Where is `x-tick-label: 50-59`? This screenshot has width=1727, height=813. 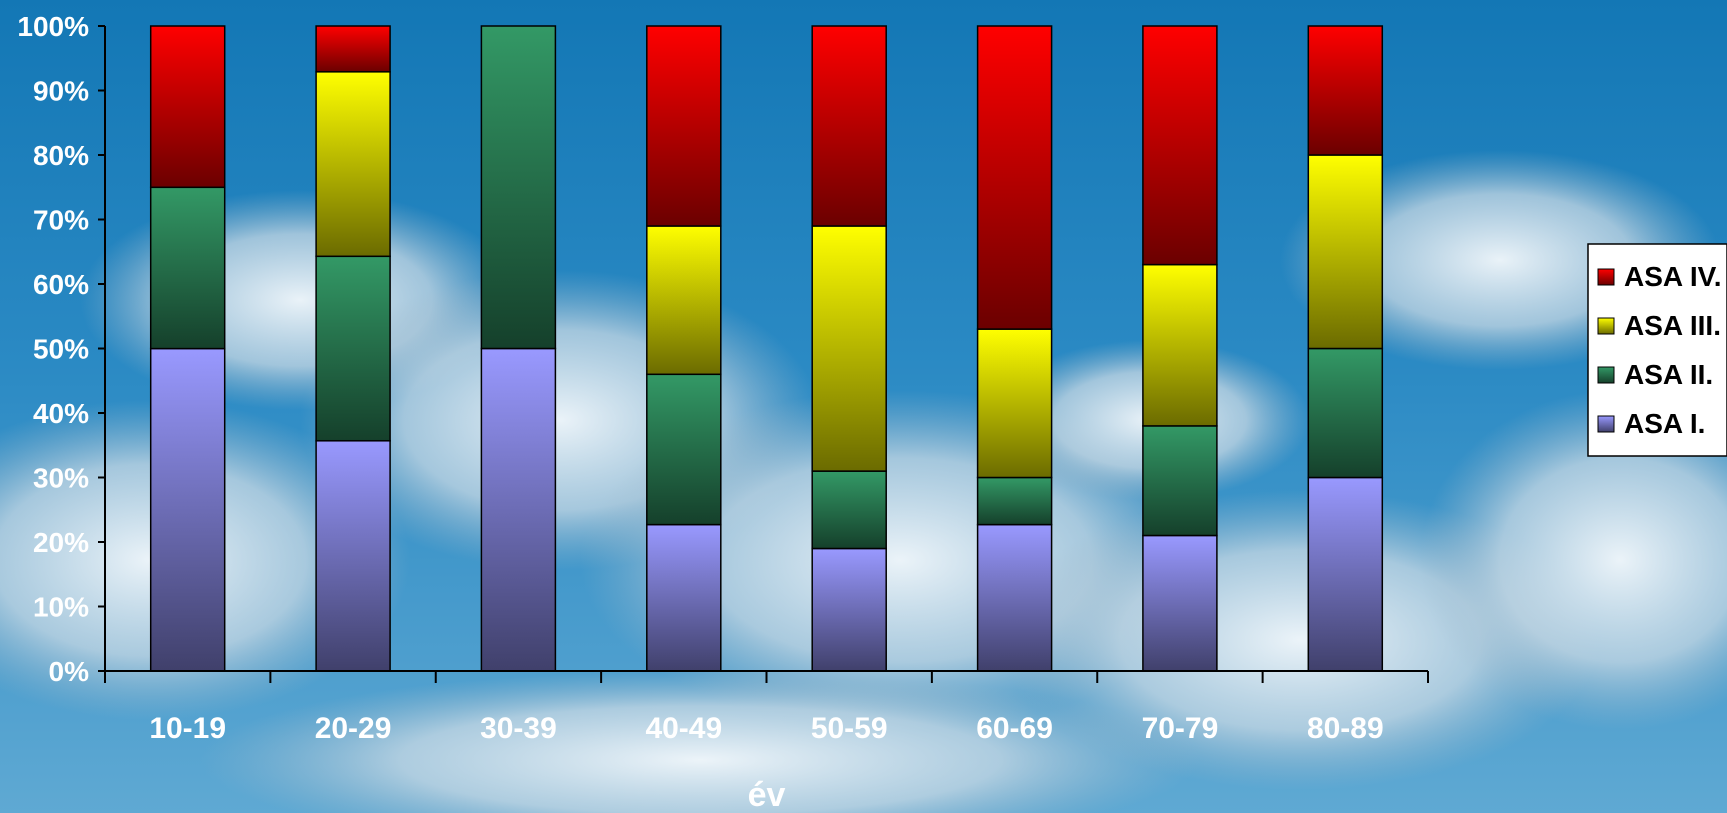 x-tick-label: 50-59 is located at coordinates (849, 728).